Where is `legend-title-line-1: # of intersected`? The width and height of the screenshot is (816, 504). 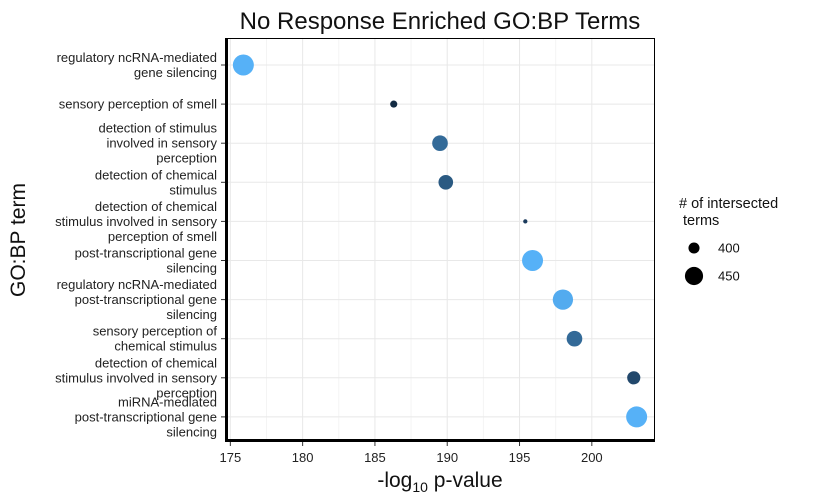 legend-title-line-1: # of intersected is located at coordinates (728, 204).